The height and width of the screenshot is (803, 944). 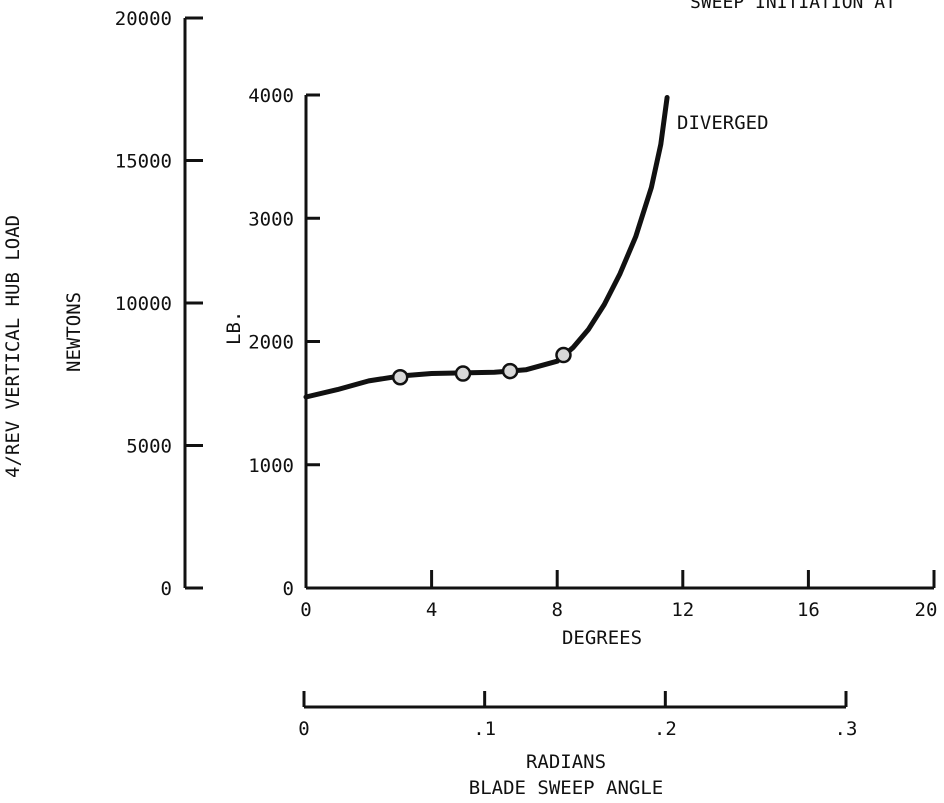 I want to click on newtons-axis-title: NEWTONS, so click(x=74, y=332).